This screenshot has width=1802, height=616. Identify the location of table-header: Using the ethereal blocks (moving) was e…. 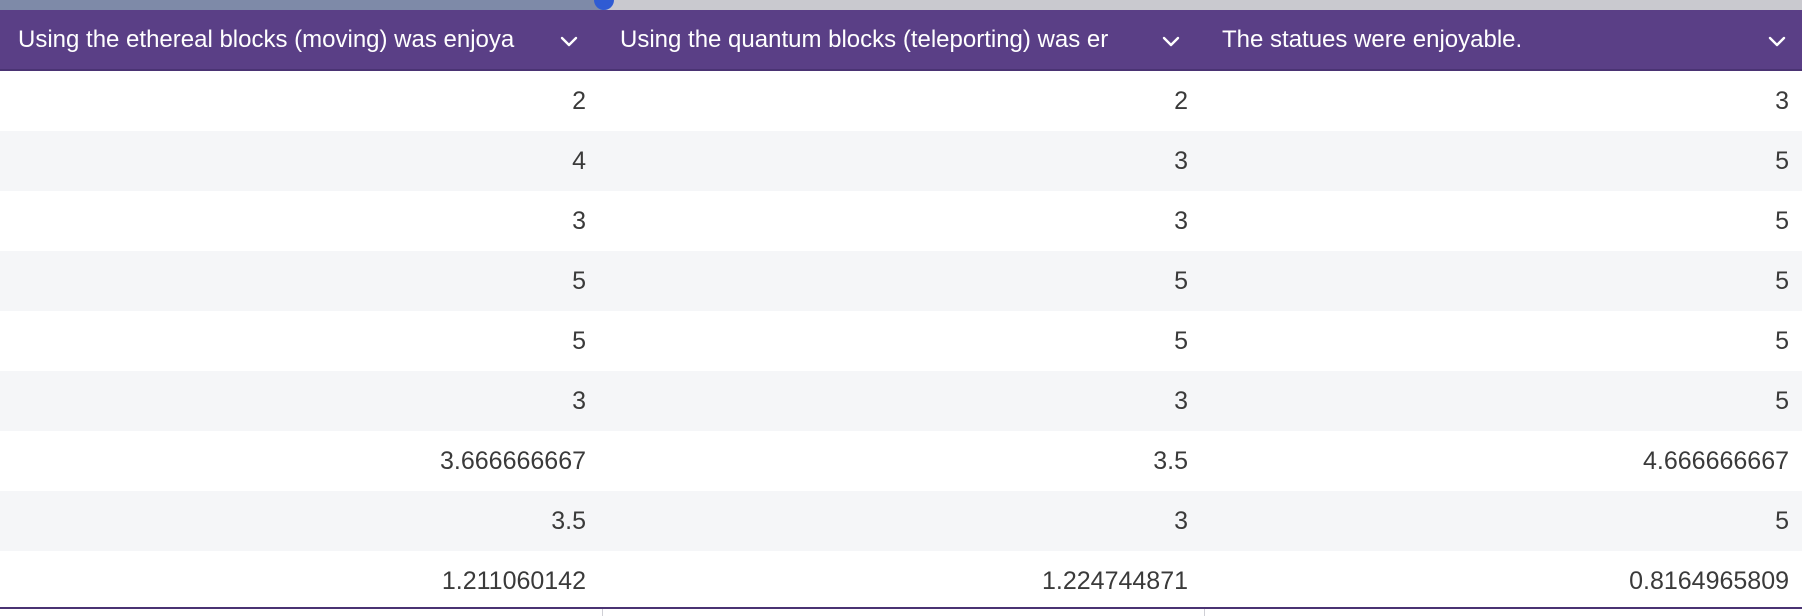
(901, 40).